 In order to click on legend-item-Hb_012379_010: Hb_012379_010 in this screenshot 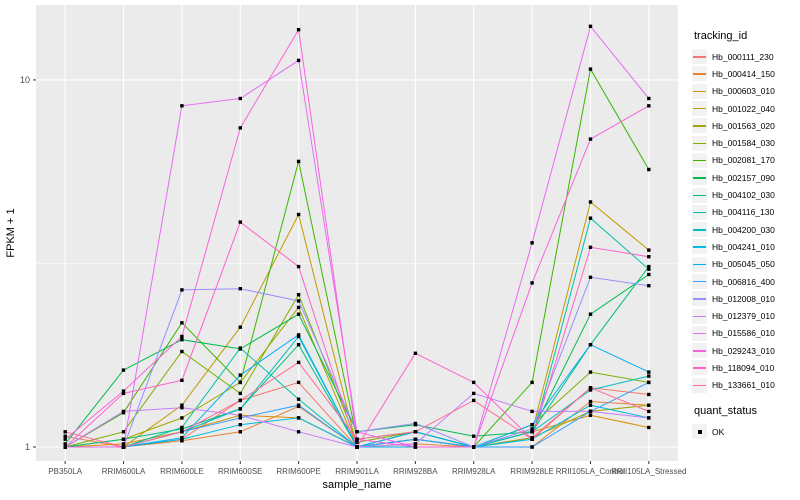, I will do `click(746, 315)`.